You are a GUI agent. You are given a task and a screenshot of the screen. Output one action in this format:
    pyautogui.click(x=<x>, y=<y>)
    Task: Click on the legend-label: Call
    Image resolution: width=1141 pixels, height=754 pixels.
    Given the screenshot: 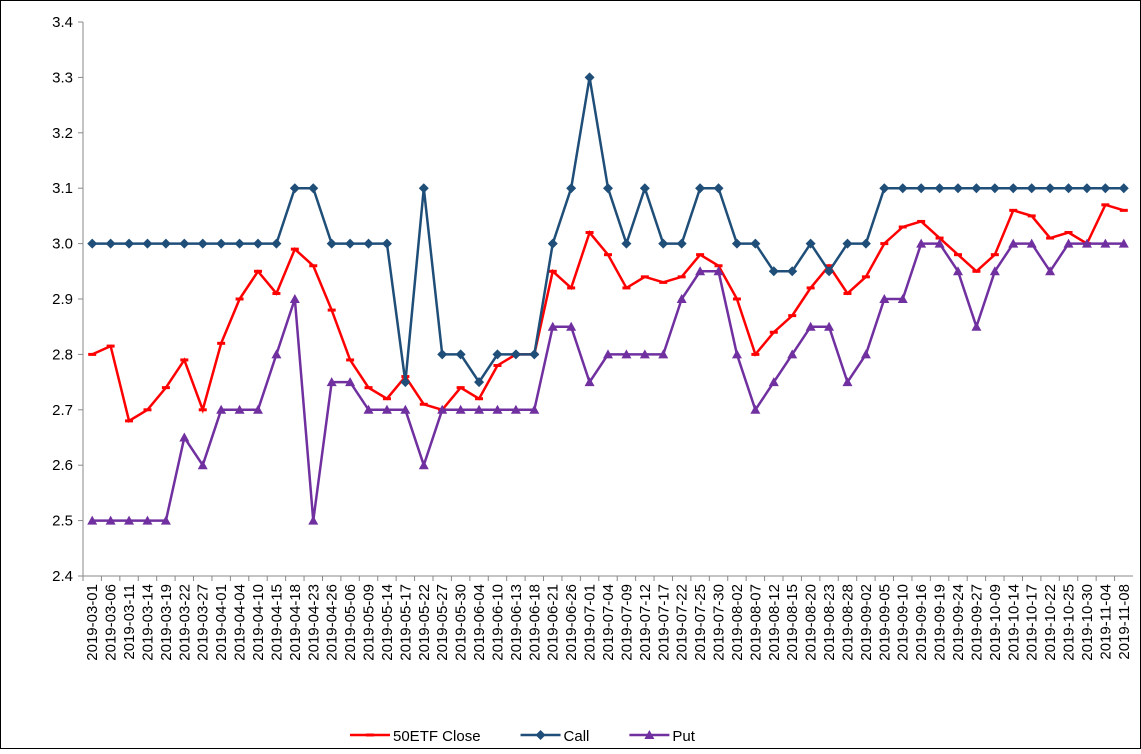 What is the action you would take?
    pyautogui.click(x=577, y=736)
    